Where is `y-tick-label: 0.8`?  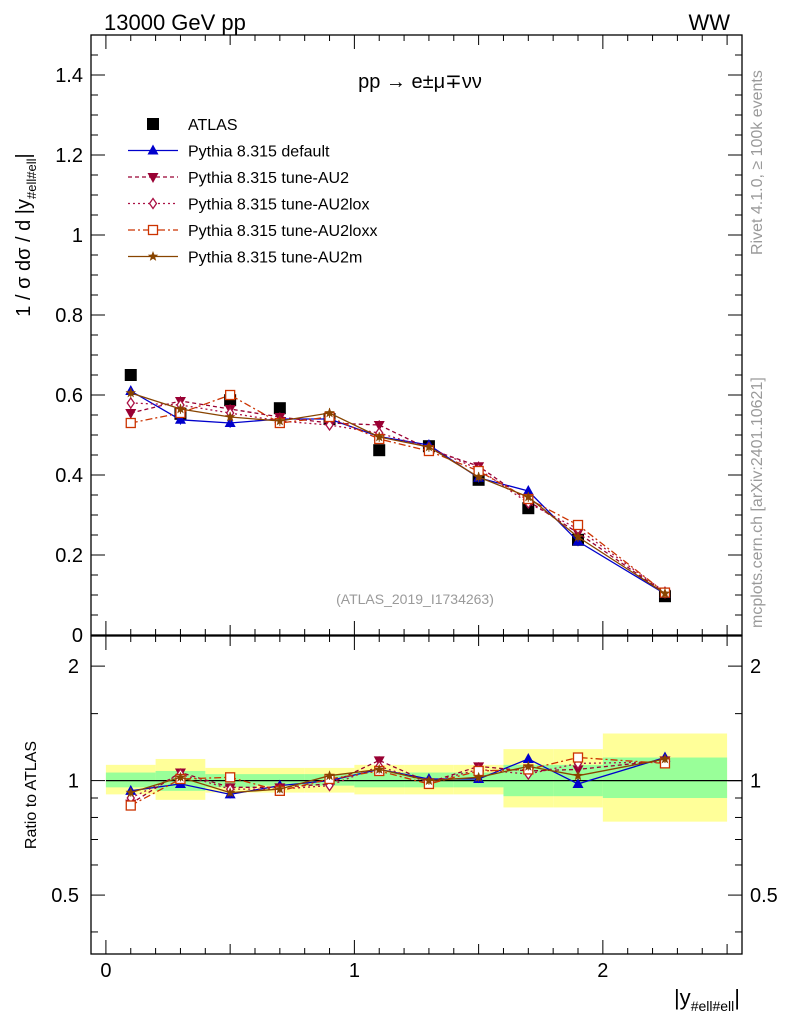
y-tick-label: 0.8 is located at coordinates (69, 316).